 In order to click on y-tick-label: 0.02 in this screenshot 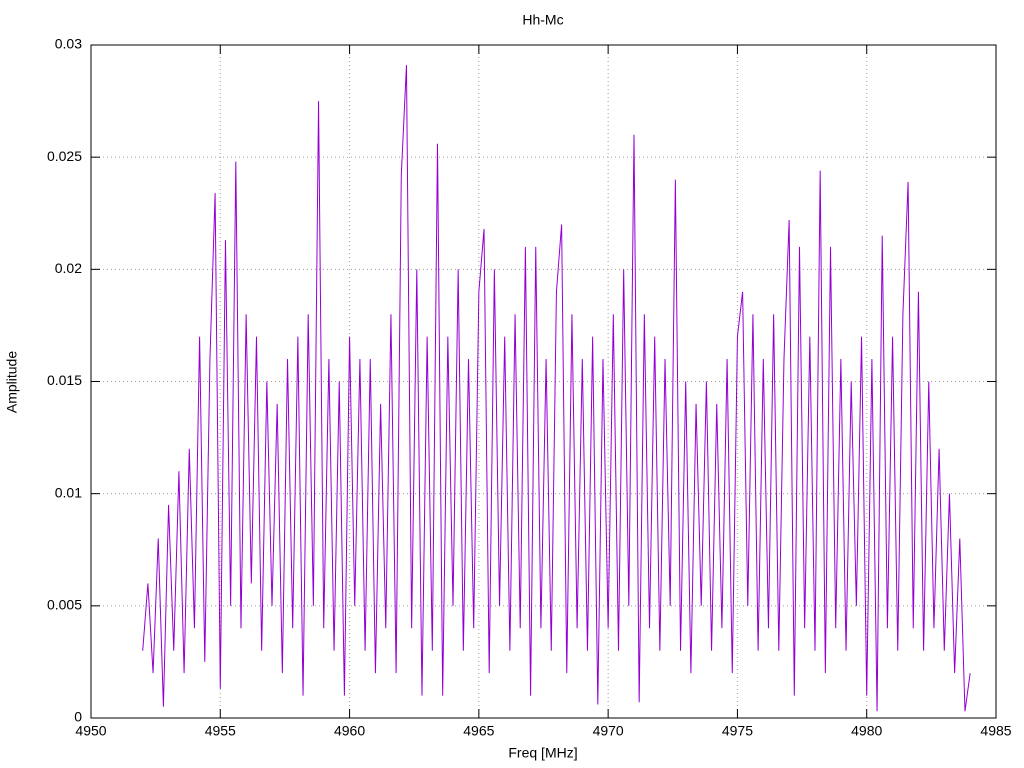, I will do `click(68, 268)`.